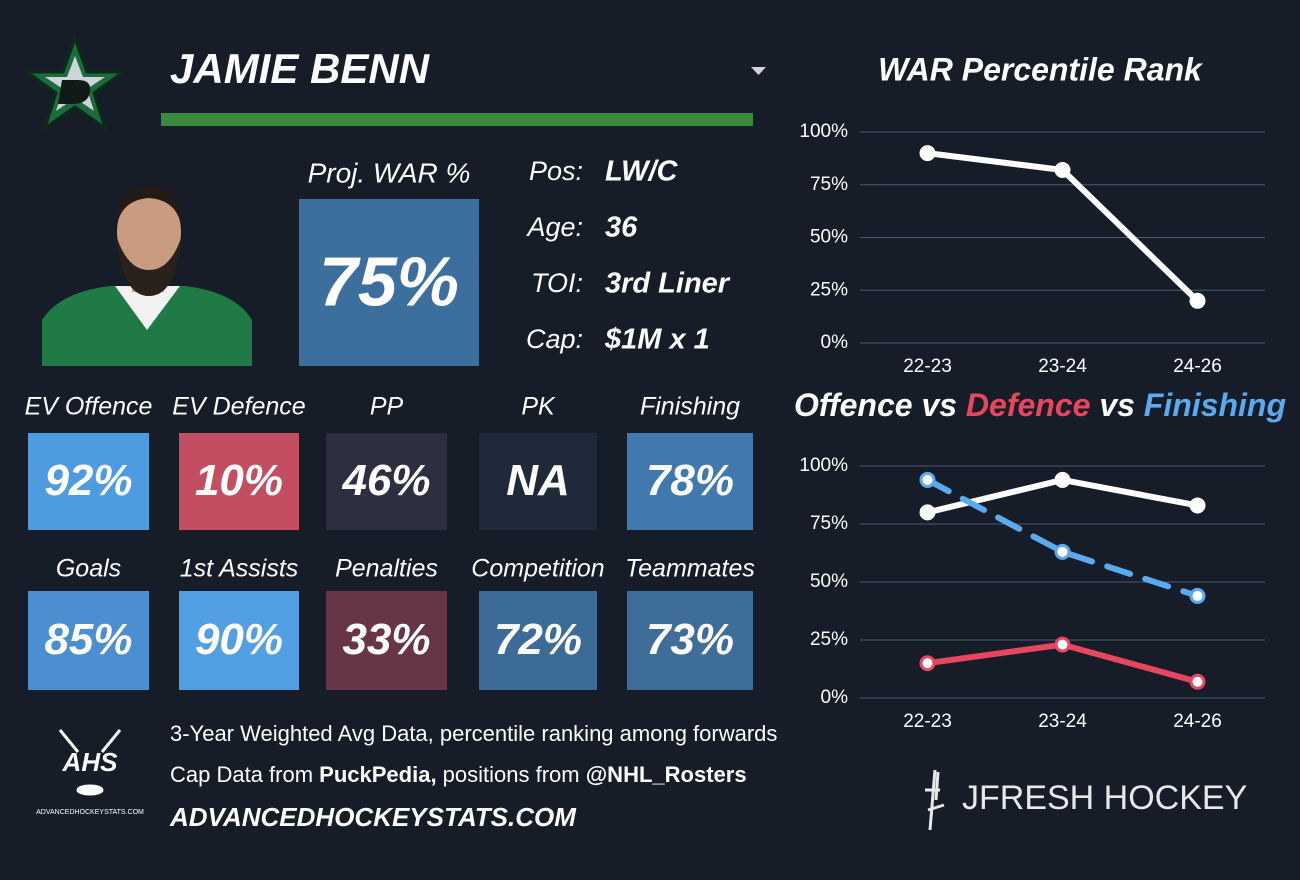 Image resolution: width=1300 pixels, height=880 pixels. I want to click on bio-label: Pos:, so click(556, 171).